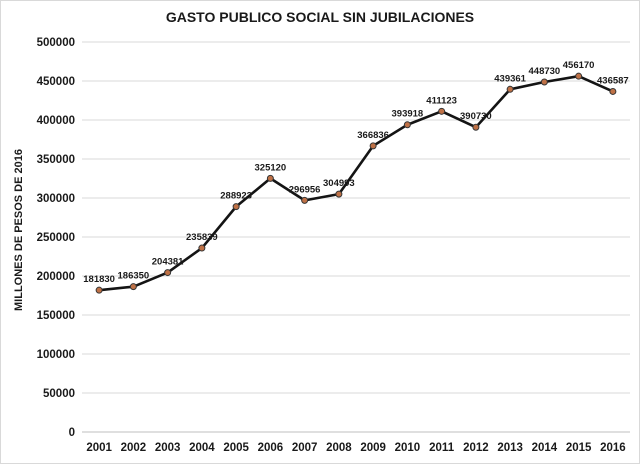 The height and width of the screenshot is (464, 640). What do you see at coordinates (56, 121) in the screenshot?
I see `y-tick-label: 400000` at bounding box center [56, 121].